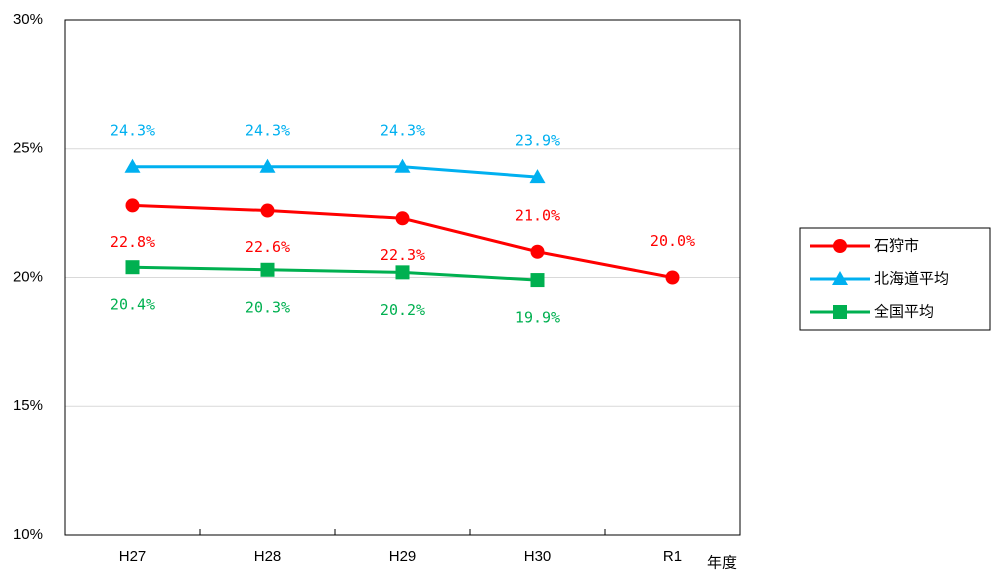 This screenshot has height=578, width=1007. I want to click on y-tick-label: 15%, so click(28, 405).